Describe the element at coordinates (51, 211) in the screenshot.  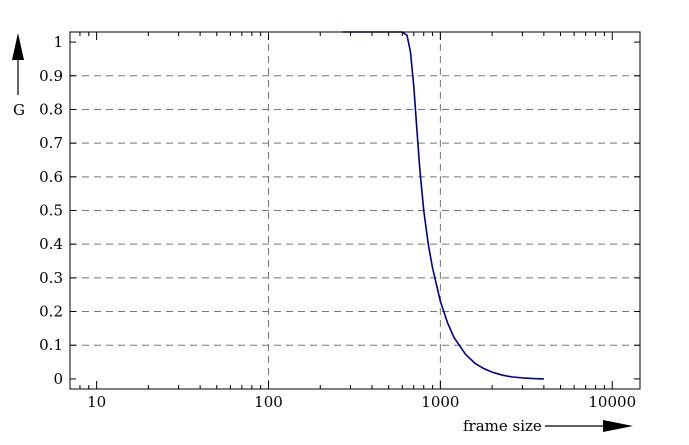
I see `y-tick-label: 0.5` at that location.